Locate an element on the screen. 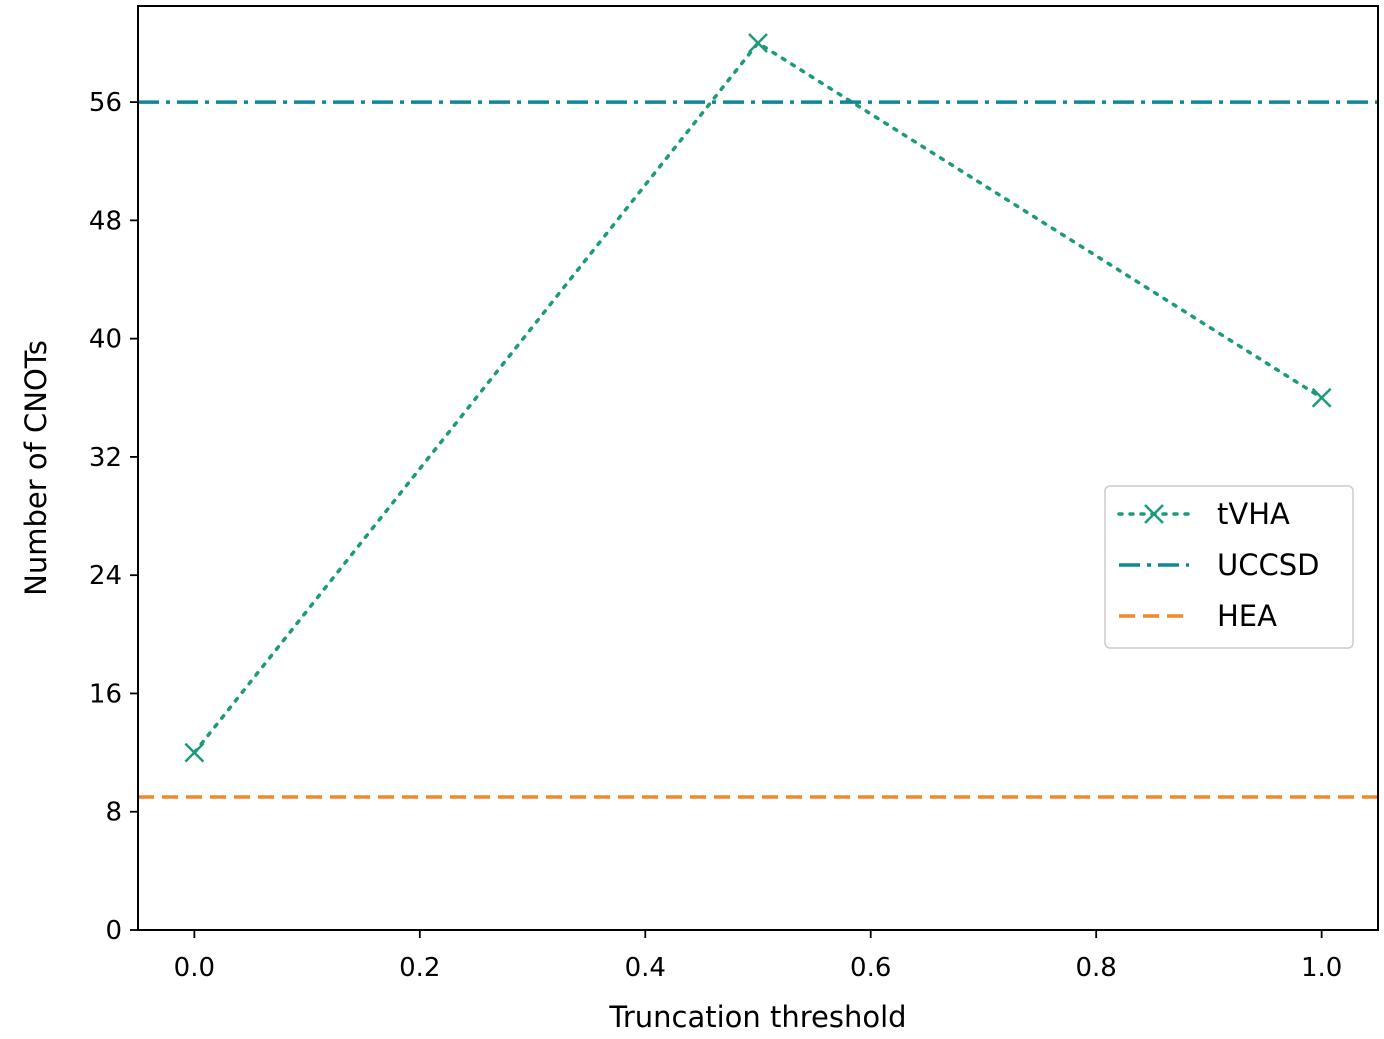 The image size is (1384, 1039). x-tick-label: 0.8 is located at coordinates (1096, 968).